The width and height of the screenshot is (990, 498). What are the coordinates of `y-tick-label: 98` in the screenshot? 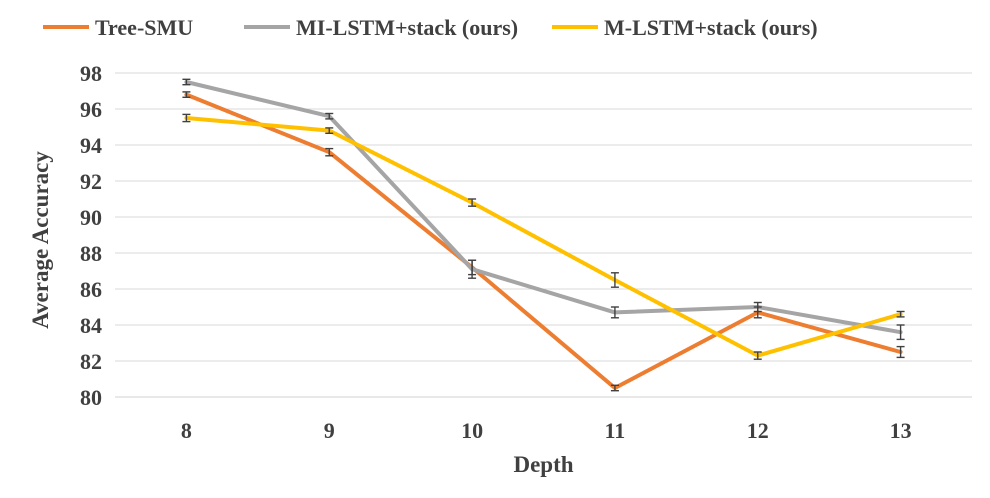 It's located at (91, 73).